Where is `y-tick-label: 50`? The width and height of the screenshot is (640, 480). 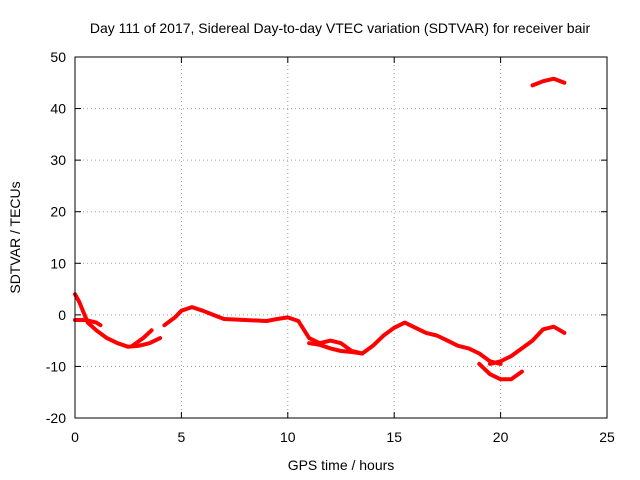
y-tick-label: 50 is located at coordinates (58, 57).